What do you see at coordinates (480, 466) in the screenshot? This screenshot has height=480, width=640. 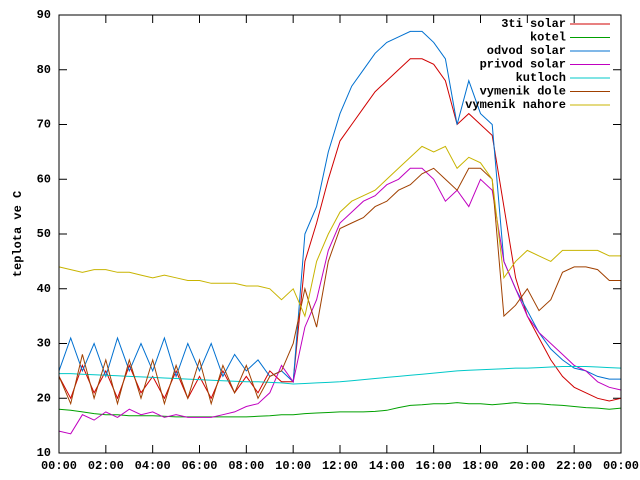 I see `x-tick-label: 18:00` at bounding box center [480, 466].